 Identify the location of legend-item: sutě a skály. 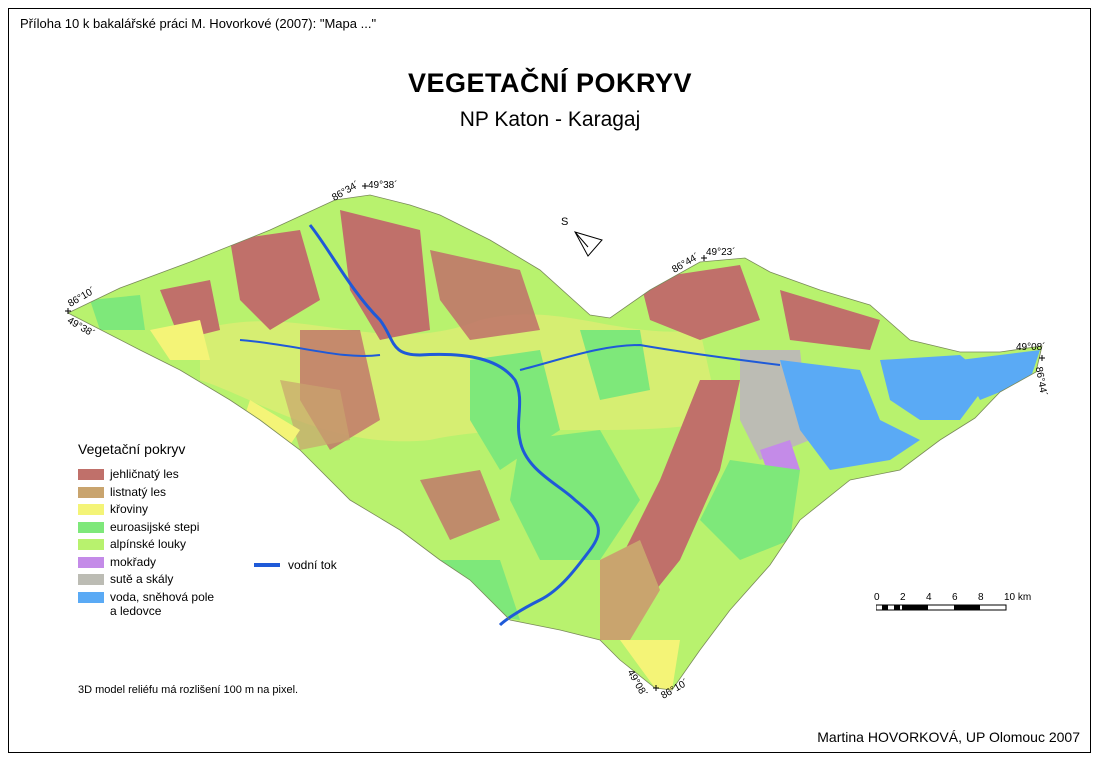
(146, 581).